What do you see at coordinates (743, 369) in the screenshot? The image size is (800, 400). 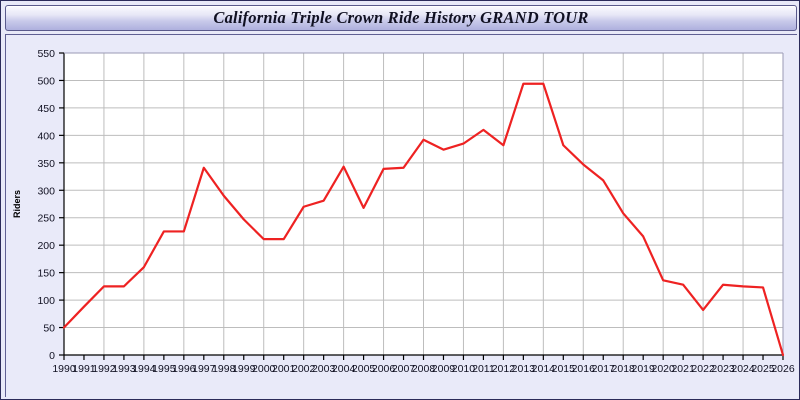 I see `x-tick-label: 2024` at bounding box center [743, 369].